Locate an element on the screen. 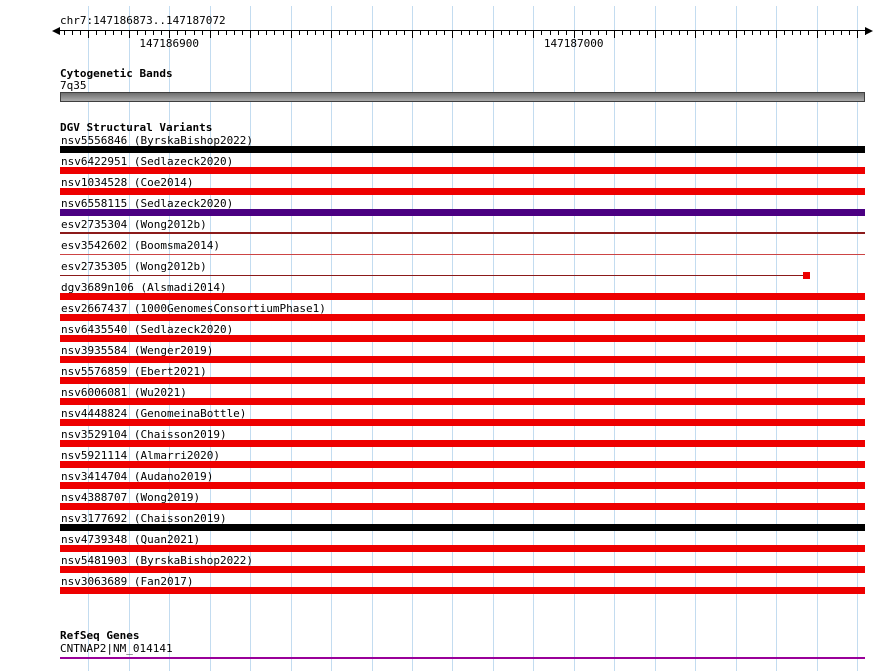 This screenshot has width=890, height=671. variant-label: nsv5481903 (ByrskaBishop2022) is located at coordinates (157, 560).